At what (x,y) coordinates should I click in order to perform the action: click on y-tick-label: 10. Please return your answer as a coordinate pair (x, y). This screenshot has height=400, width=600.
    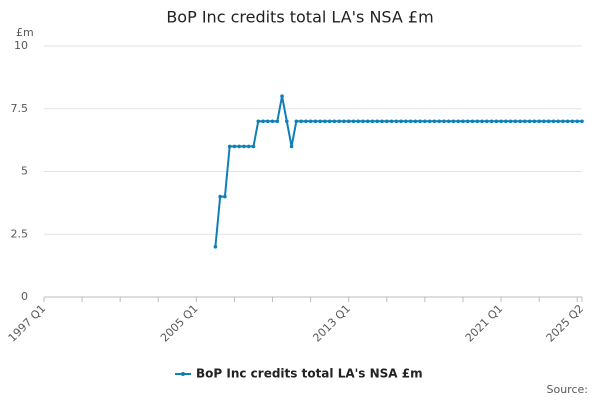
    Looking at the image, I should click on (21, 45).